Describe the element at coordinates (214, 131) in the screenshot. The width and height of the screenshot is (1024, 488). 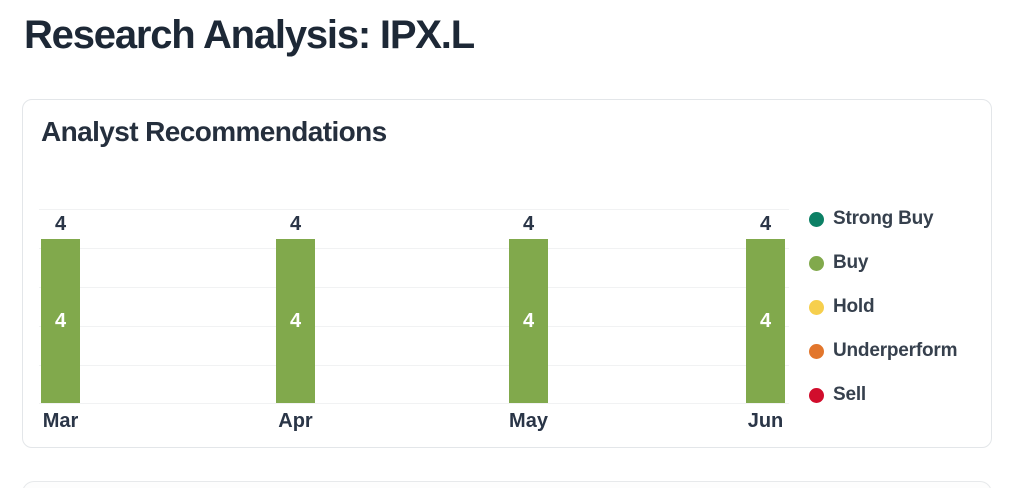
I see `card-title: Analyst Recommendations` at that location.